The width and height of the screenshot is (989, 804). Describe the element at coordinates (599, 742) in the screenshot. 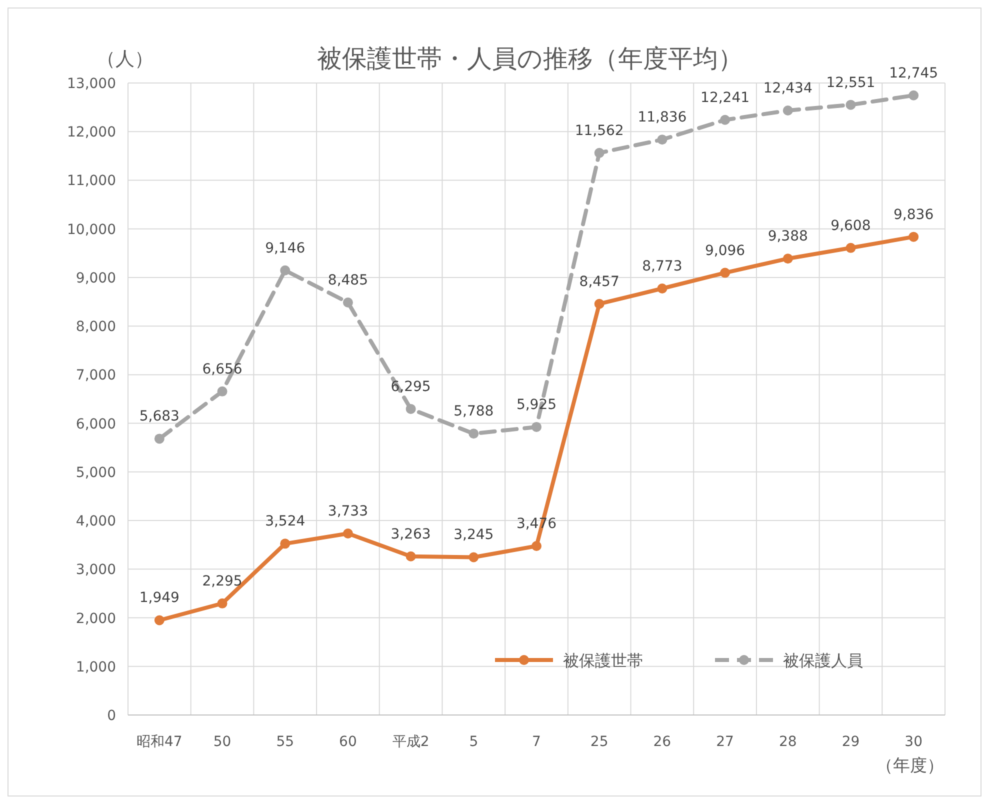

I see `x-tick-label: 25` at that location.